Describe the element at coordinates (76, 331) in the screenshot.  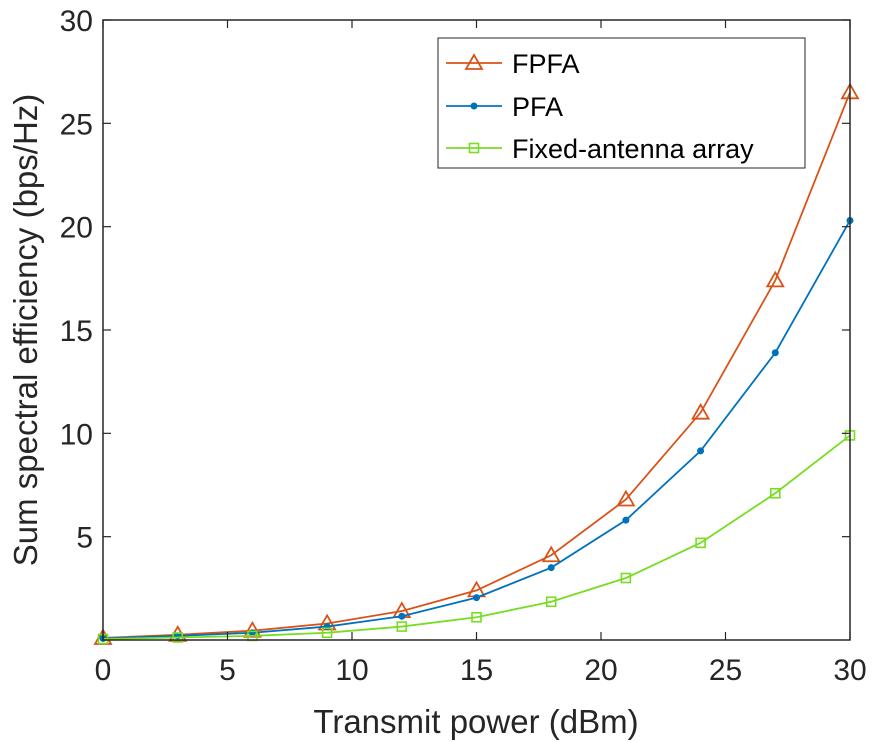
I see `y-tick-label: 15` at that location.